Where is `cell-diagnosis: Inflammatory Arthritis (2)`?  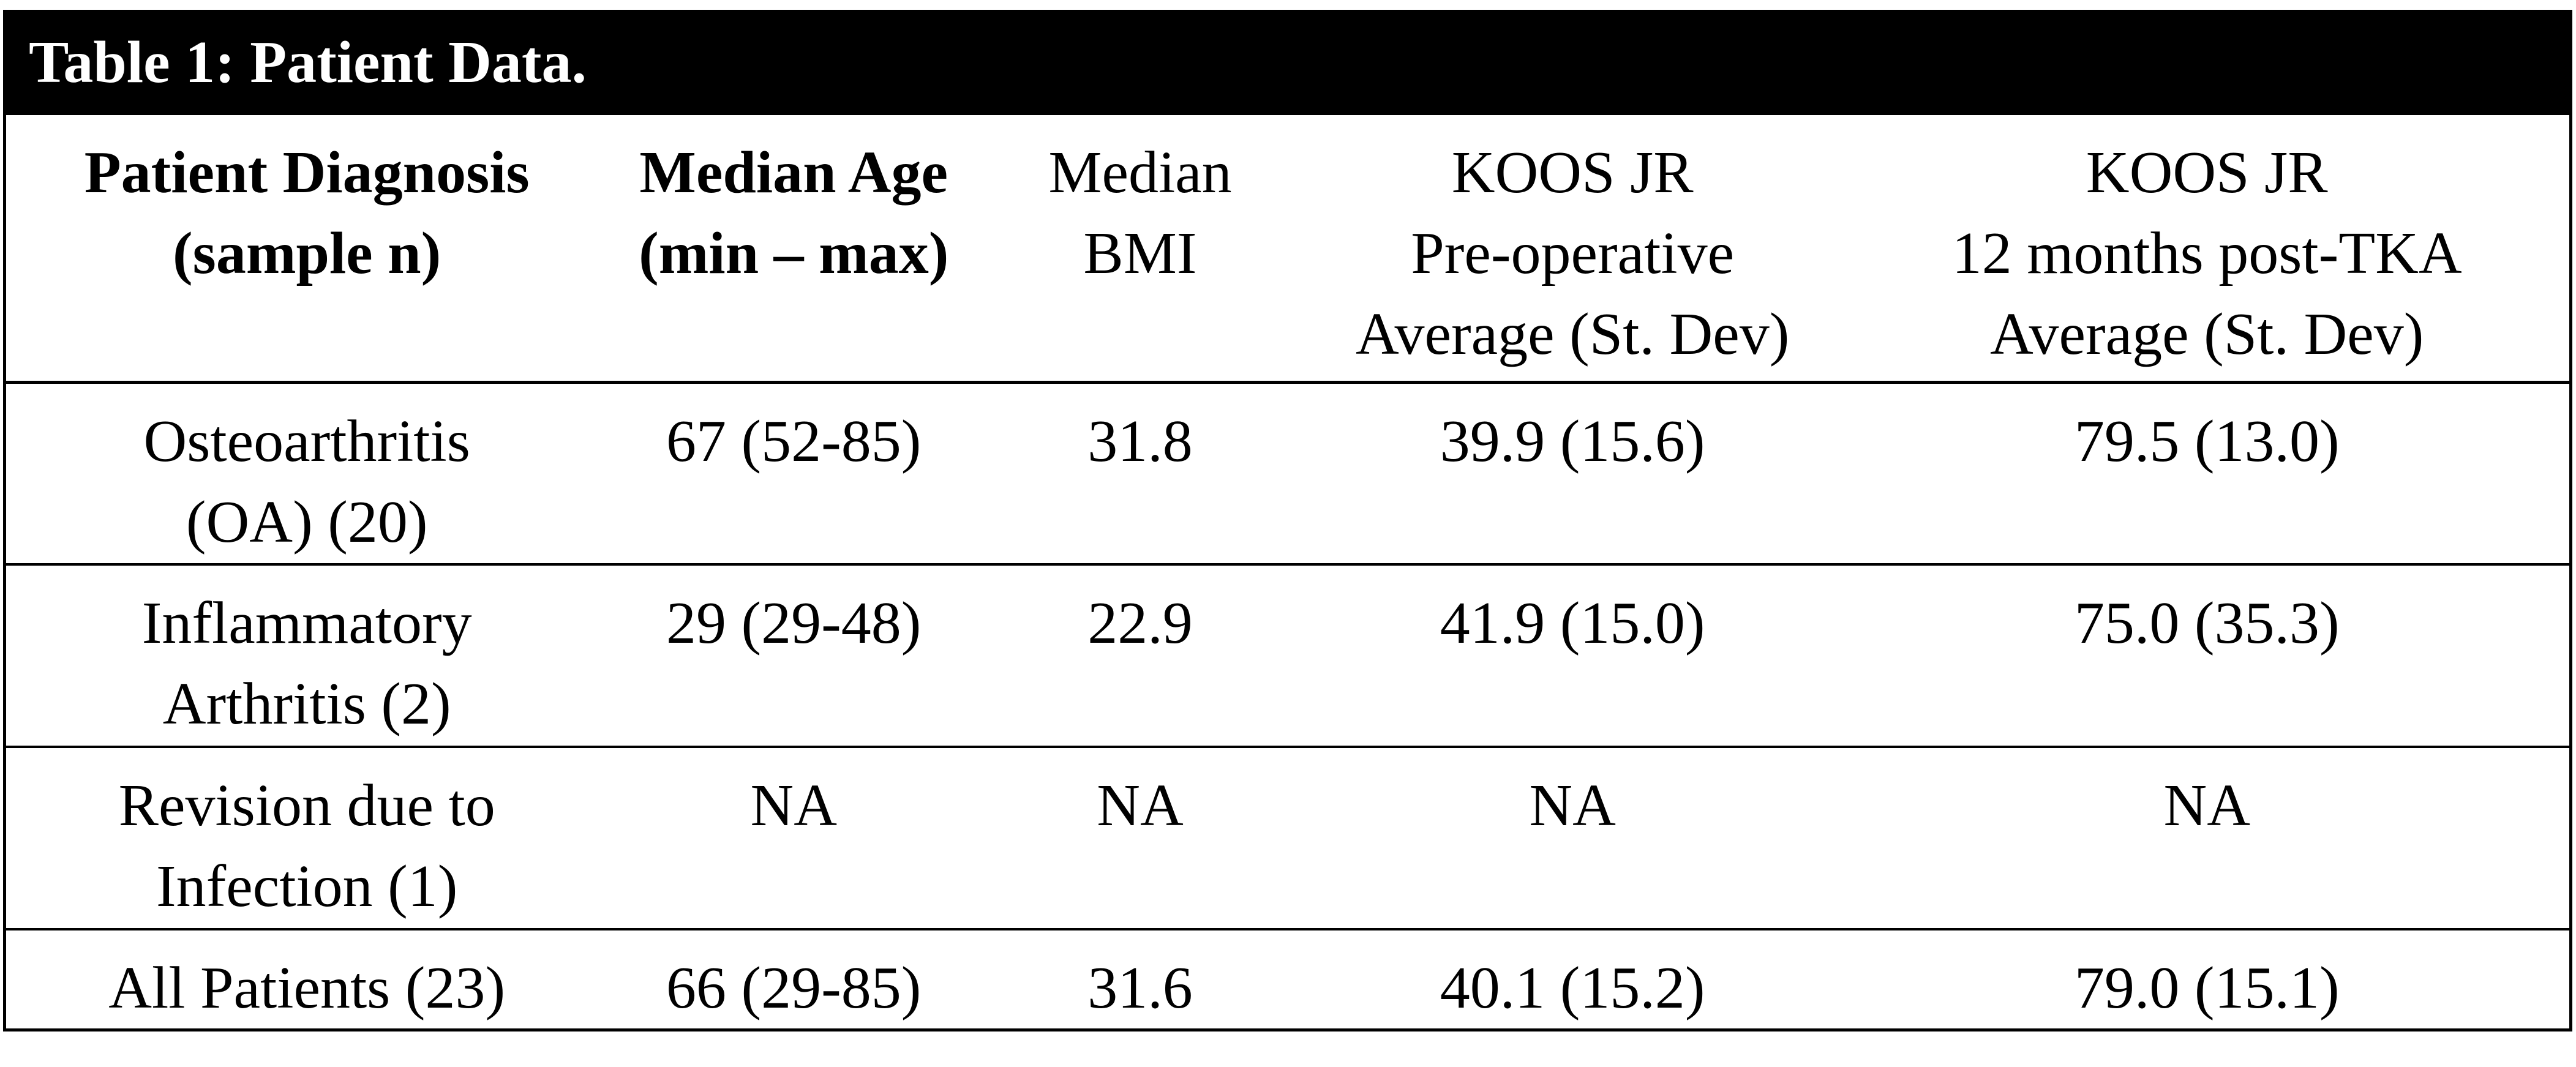
cell-diagnosis: Inflammatory Arthritis (2) is located at coordinates (306, 656).